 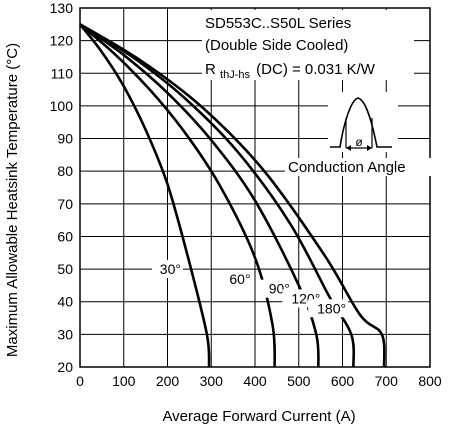 I want to click on inset-caption-bg, so click(x=358, y=167).